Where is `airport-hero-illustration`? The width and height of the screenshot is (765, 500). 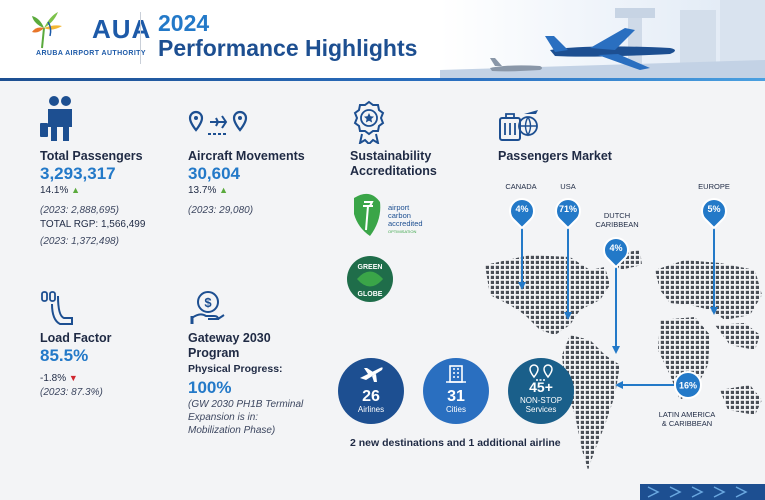 airport-hero-illustration is located at coordinates (602, 40).